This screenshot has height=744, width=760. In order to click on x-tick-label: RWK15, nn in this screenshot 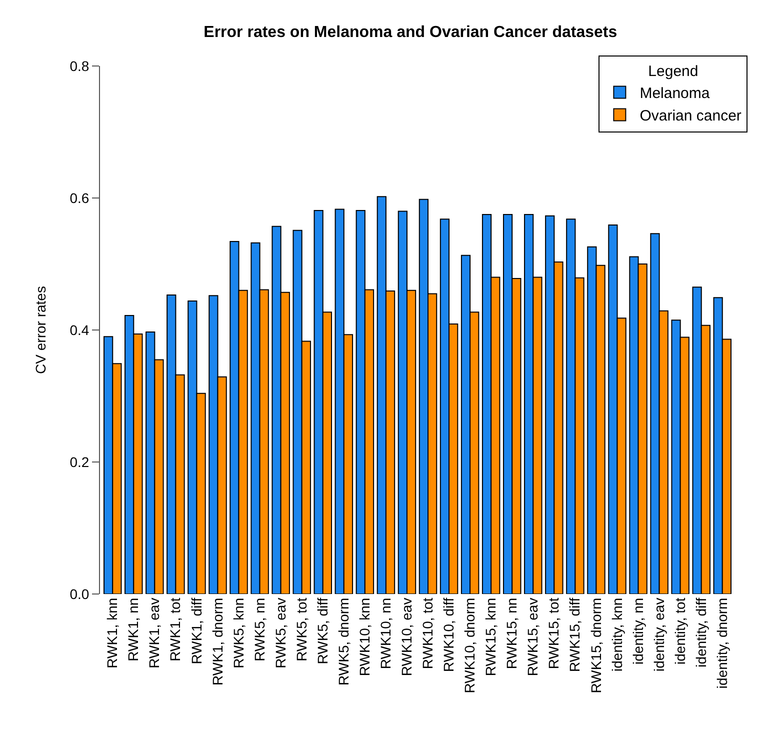, I will do `click(512, 634)`.